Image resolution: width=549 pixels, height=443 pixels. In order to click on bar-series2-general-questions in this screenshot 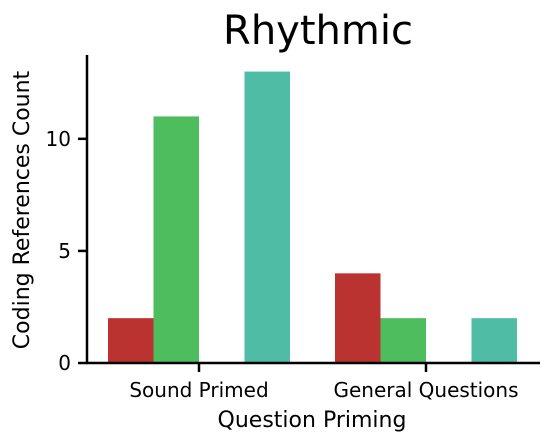, I will do `click(403, 340)`.